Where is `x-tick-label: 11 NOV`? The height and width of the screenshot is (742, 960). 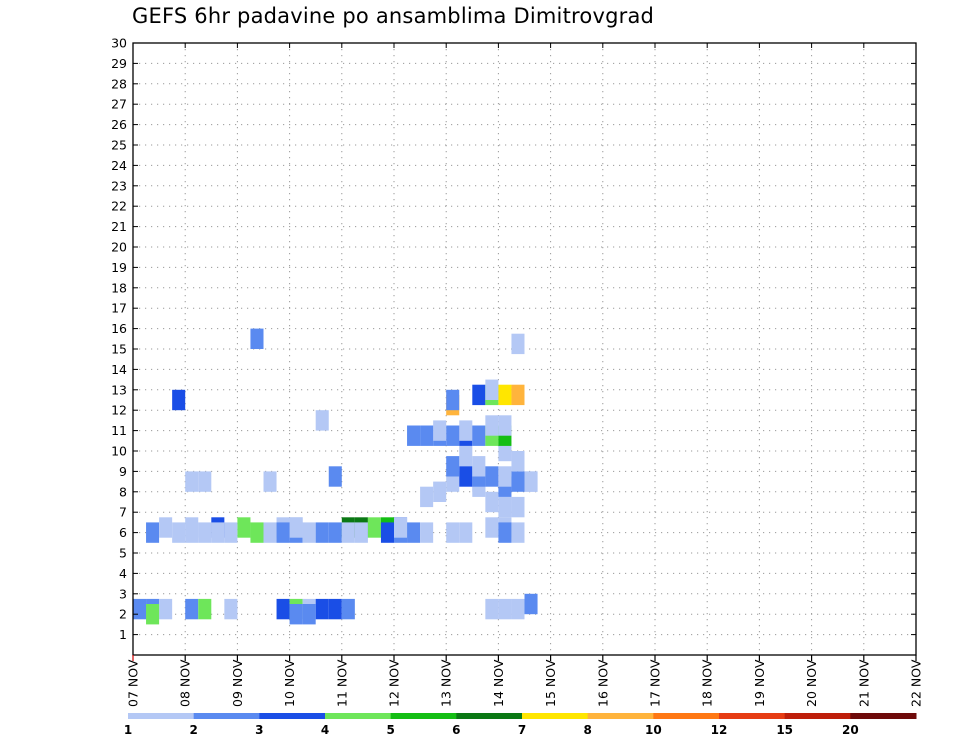 x-tick-label: 11 NOV is located at coordinates (341, 683).